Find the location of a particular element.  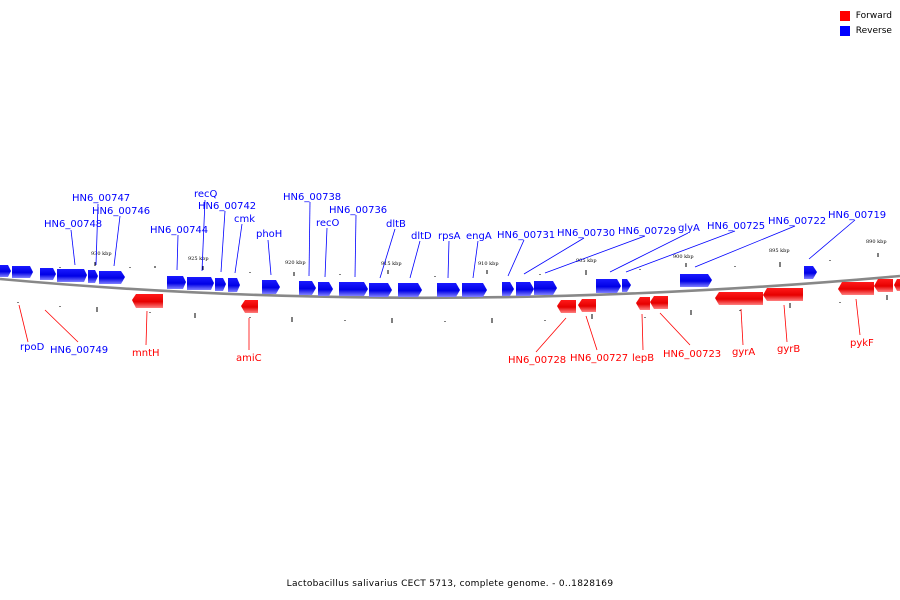

gene-label: phoH is located at coordinates (269, 234).